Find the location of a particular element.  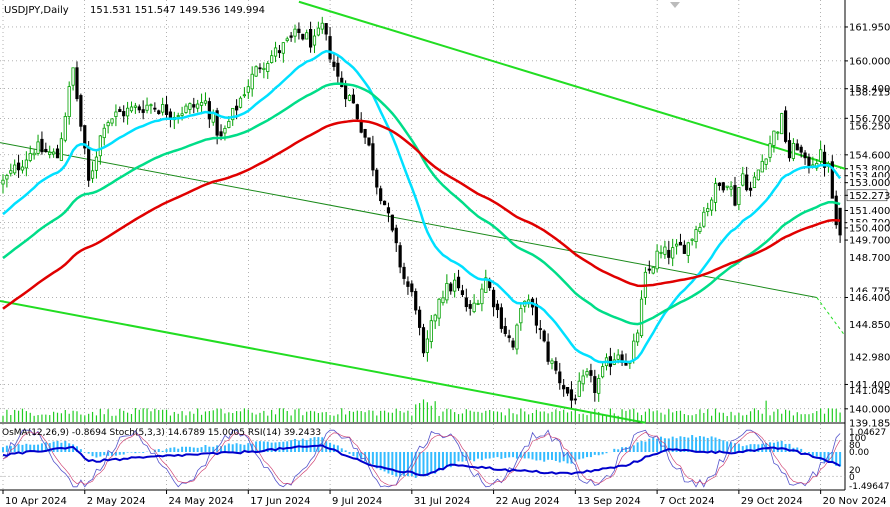

rsi-line is located at coordinates (421, 460).